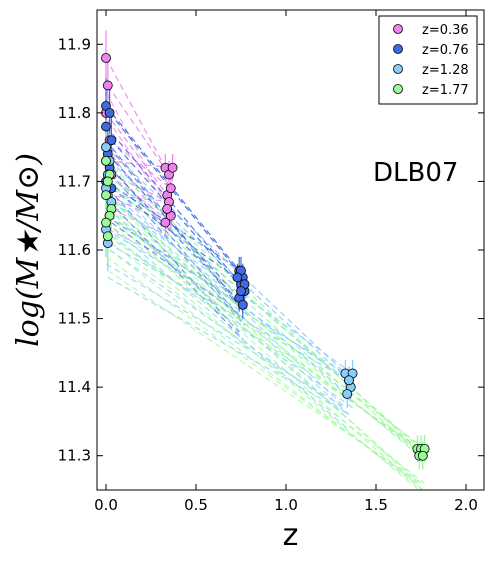  What do you see at coordinates (466, 505) in the screenshot?
I see `x-tick-label: 2.0` at bounding box center [466, 505].